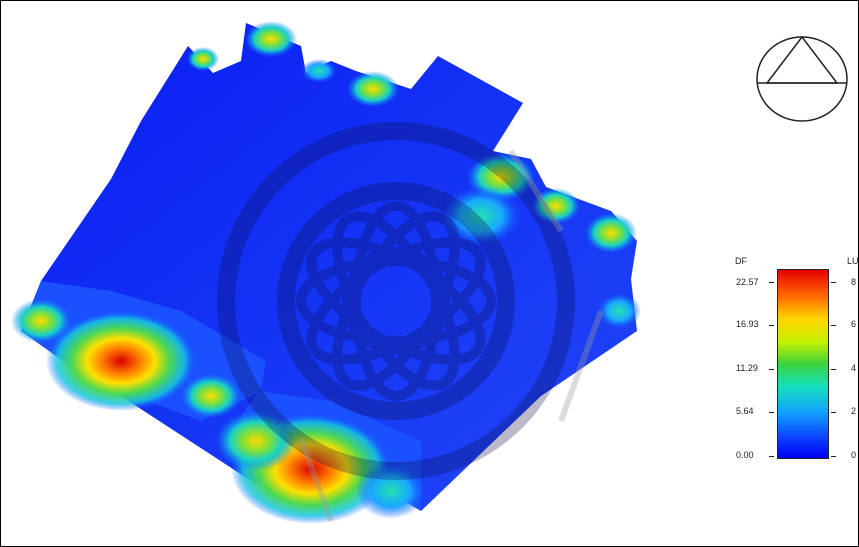  Describe the element at coordinates (802, 78) in the screenshot. I see `compass-icon` at that location.